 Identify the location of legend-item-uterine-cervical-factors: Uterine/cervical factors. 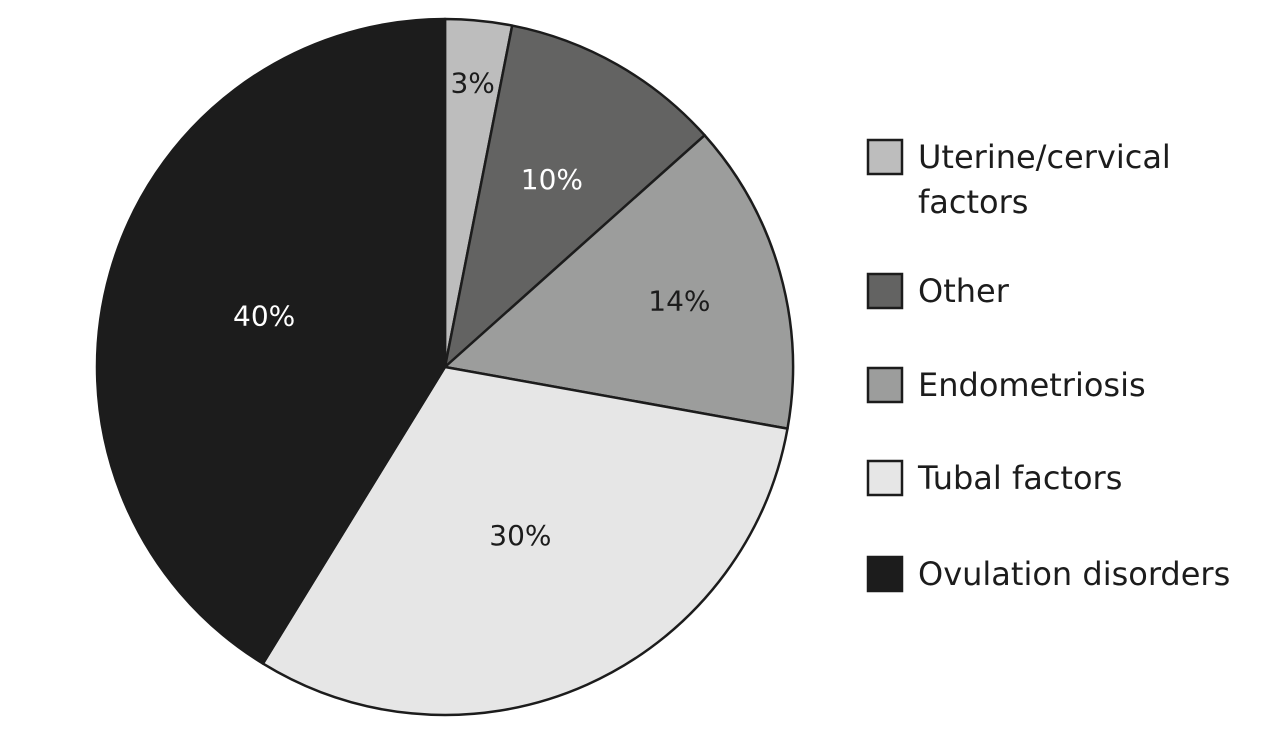
(1018, 179).